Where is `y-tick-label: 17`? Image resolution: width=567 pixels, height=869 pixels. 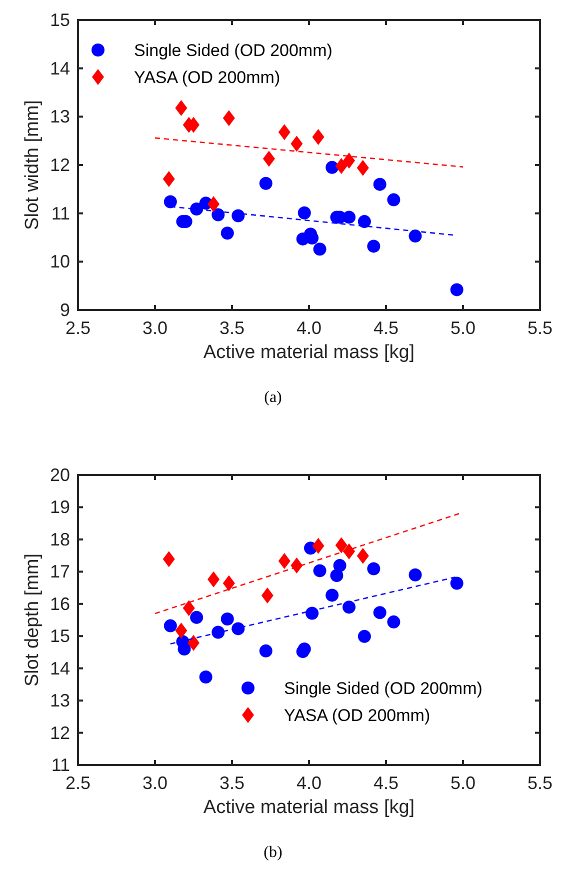 y-tick-label: 17 is located at coordinates (60, 572).